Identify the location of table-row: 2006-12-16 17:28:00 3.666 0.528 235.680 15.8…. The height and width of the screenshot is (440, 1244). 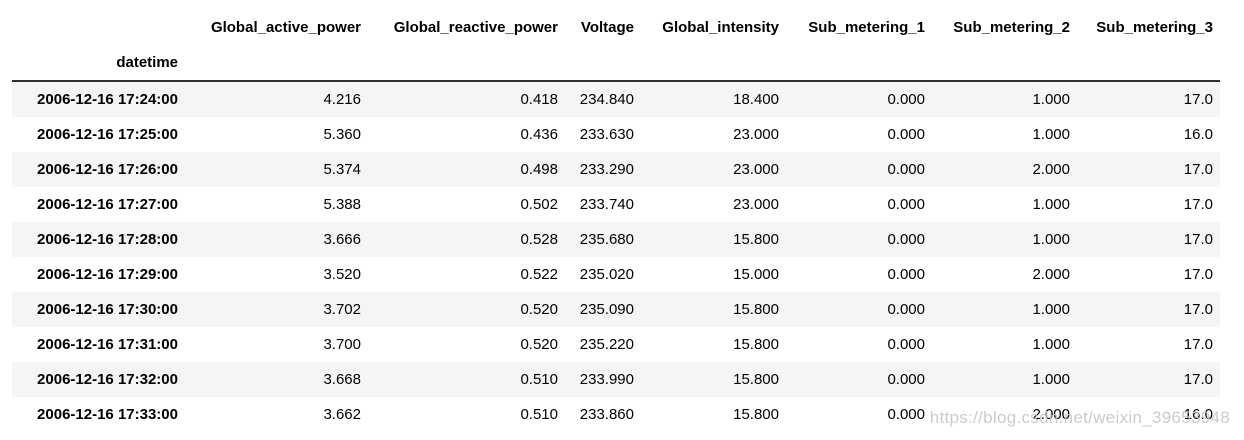
(616, 239).